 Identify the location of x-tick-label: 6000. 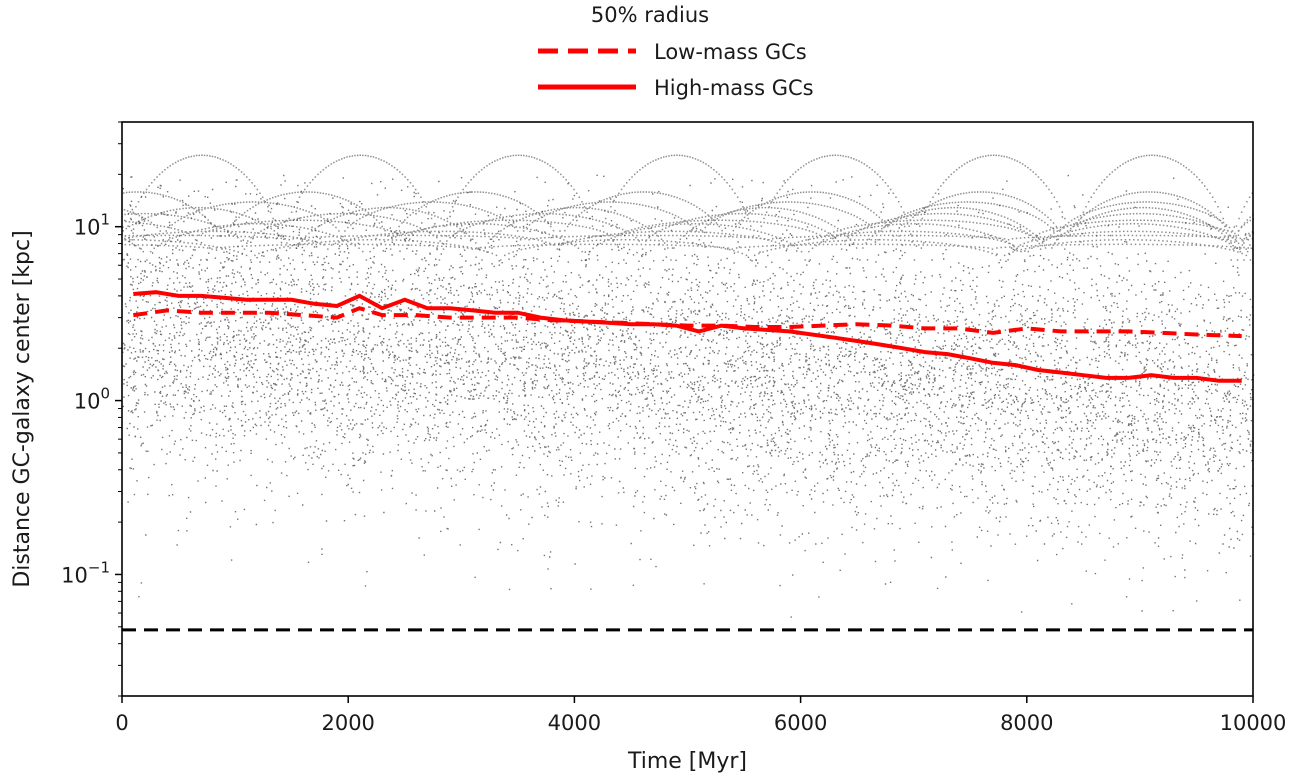
(800, 723).